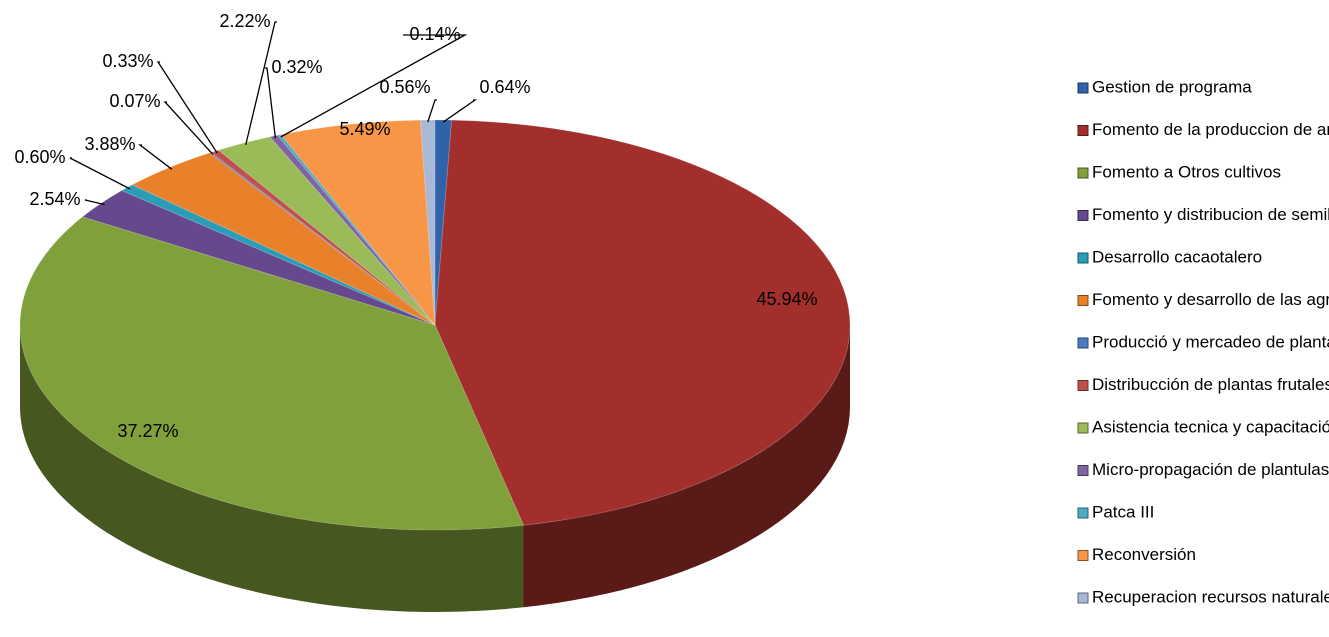 This screenshot has width=1329, height=637. Describe the element at coordinates (1210, 596) in the screenshot. I see `legend-label: Recuperacion recursos naturales` at that location.